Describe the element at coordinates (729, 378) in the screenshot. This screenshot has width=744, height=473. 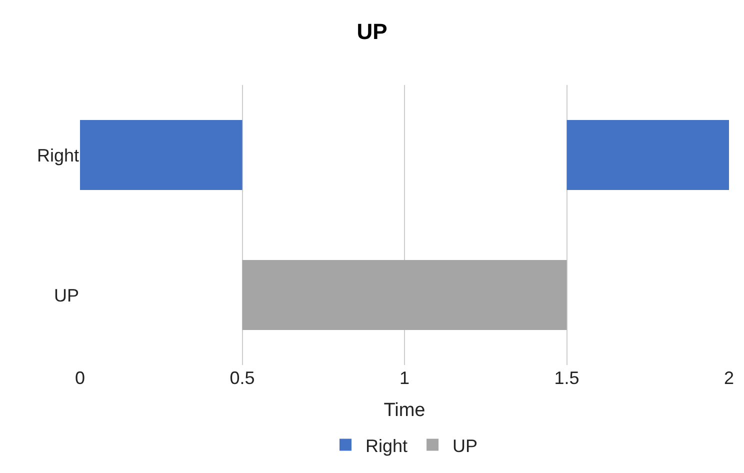
I see `x-tick-label: 2` at that location.